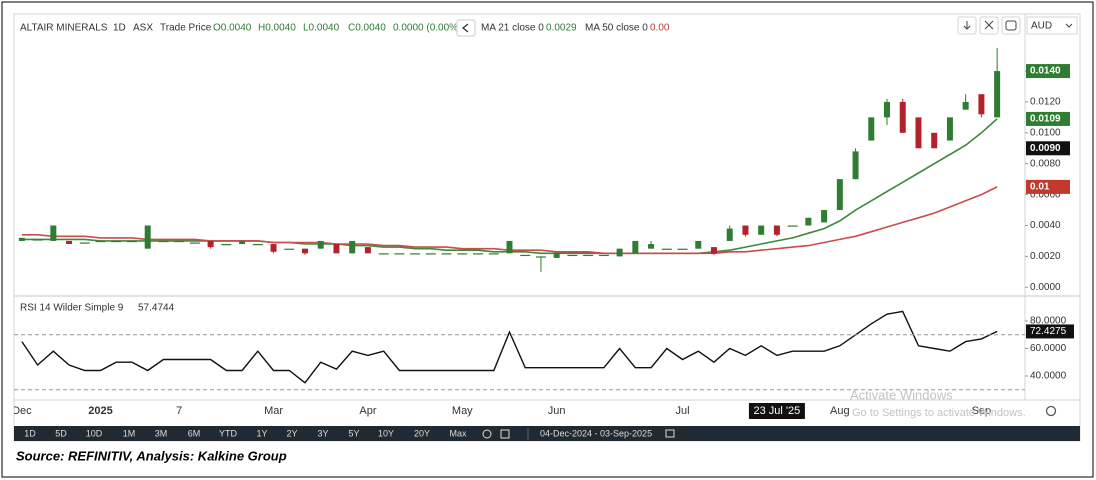 This screenshot has height=480, width=1096. What do you see at coordinates (273, 411) in the screenshot?
I see `x-tick-label: Mar` at bounding box center [273, 411].